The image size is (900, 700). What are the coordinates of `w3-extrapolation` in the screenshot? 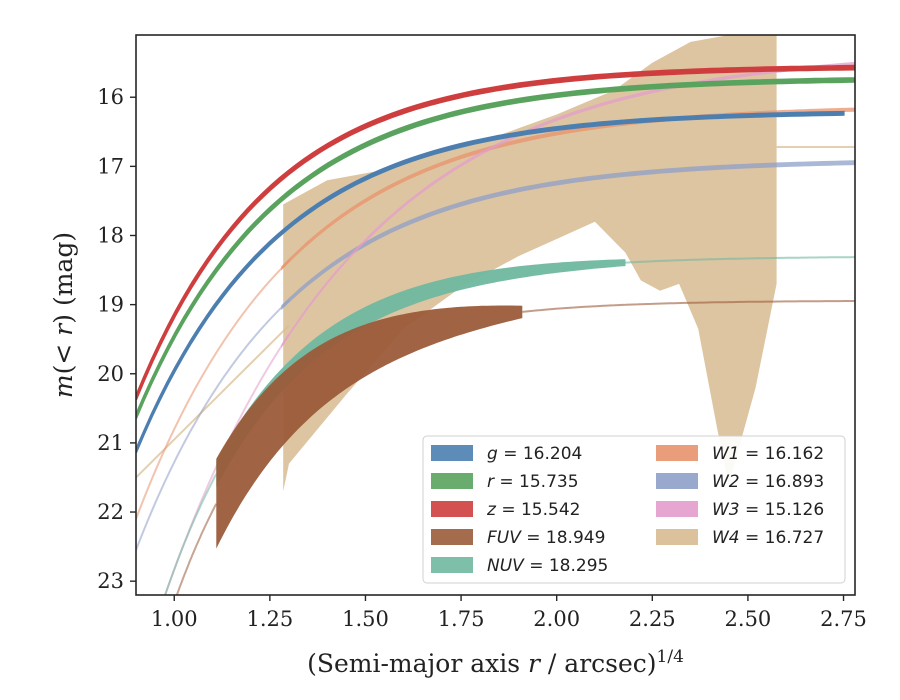 It's located at (227, 464).